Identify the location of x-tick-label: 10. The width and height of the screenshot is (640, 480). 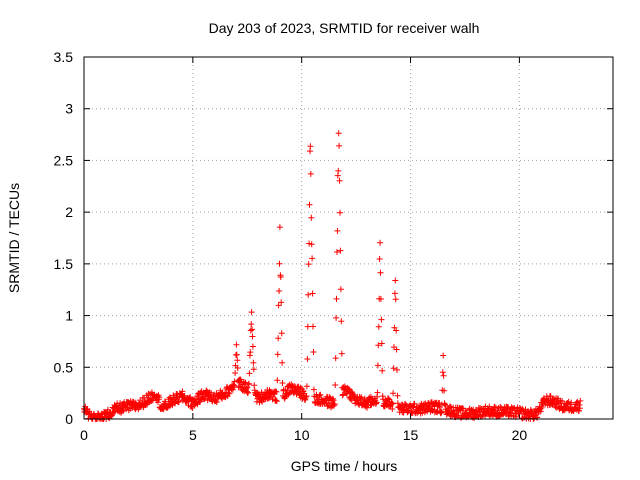
(302, 435).